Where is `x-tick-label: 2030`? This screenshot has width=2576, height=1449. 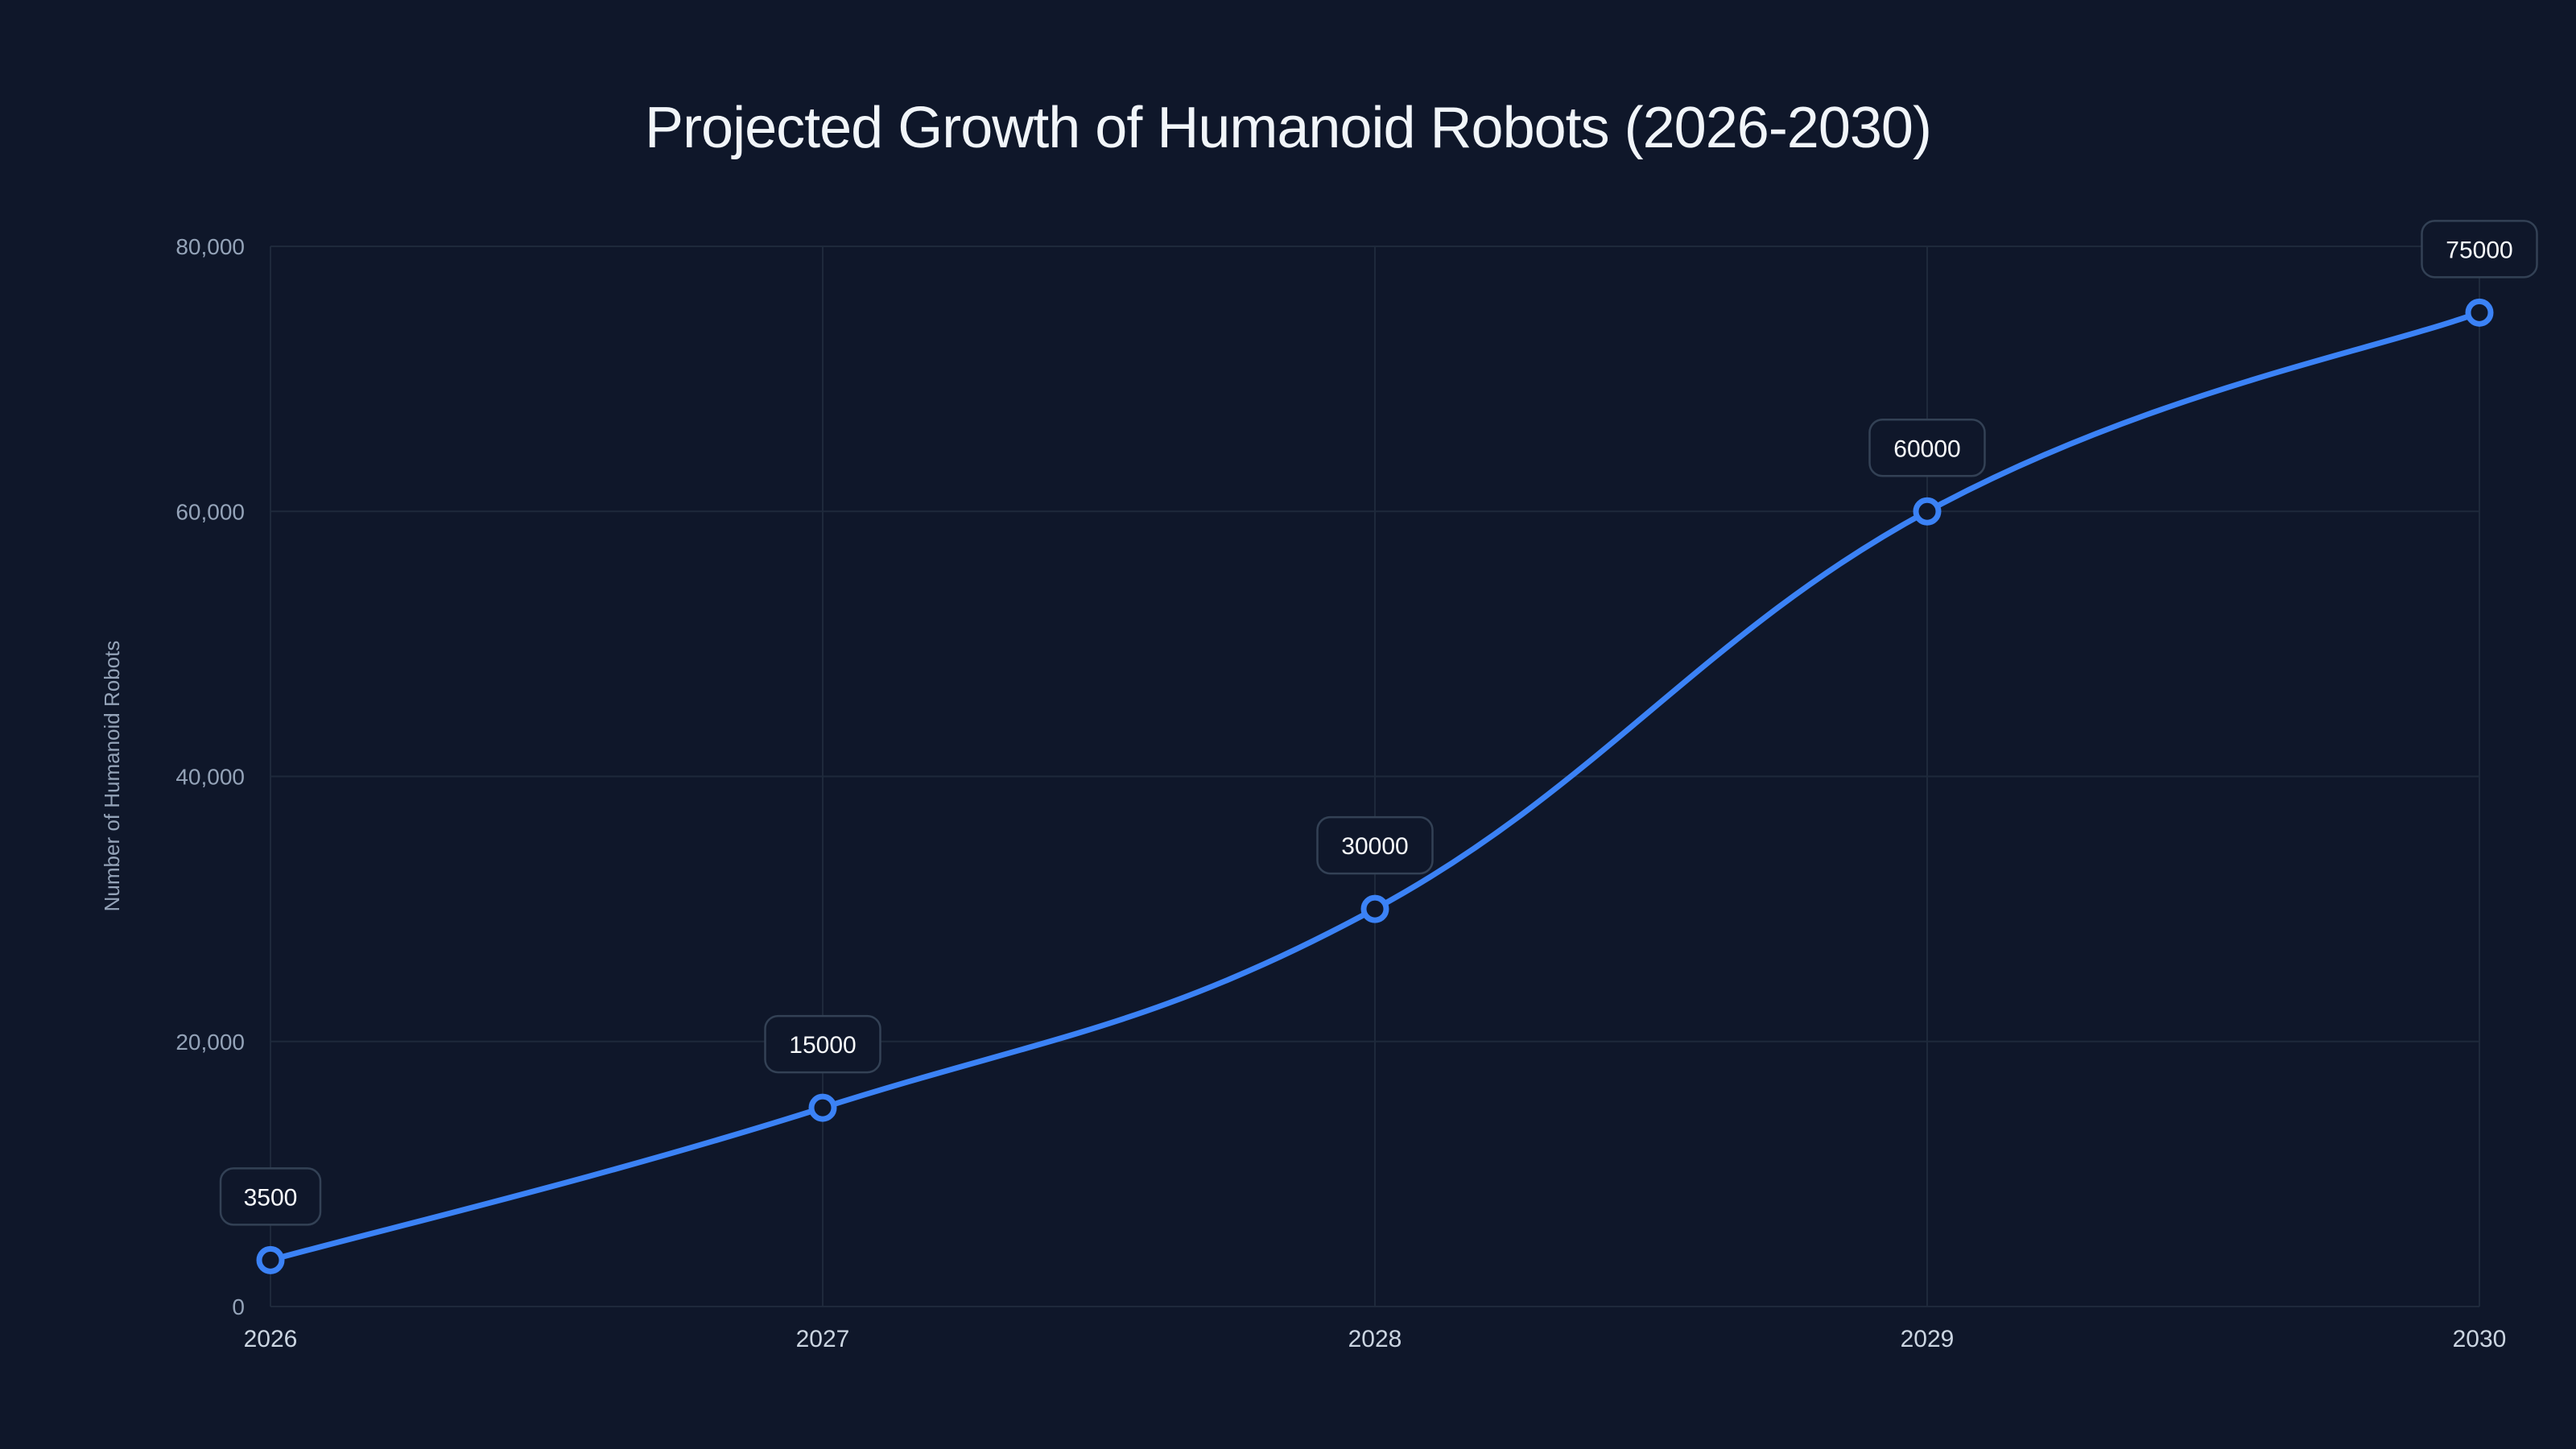 x-tick-label: 2030 is located at coordinates (2480, 1339).